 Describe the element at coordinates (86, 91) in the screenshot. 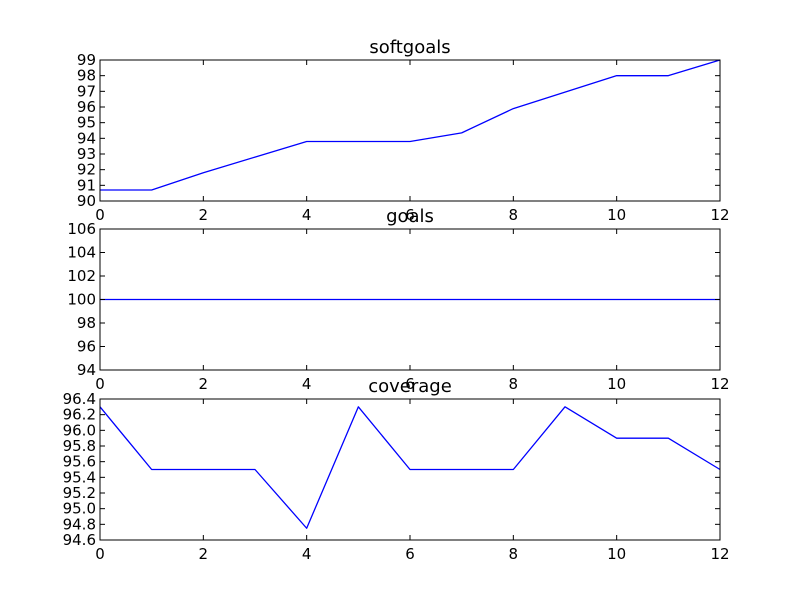

I see `y-tick-label: 97` at that location.